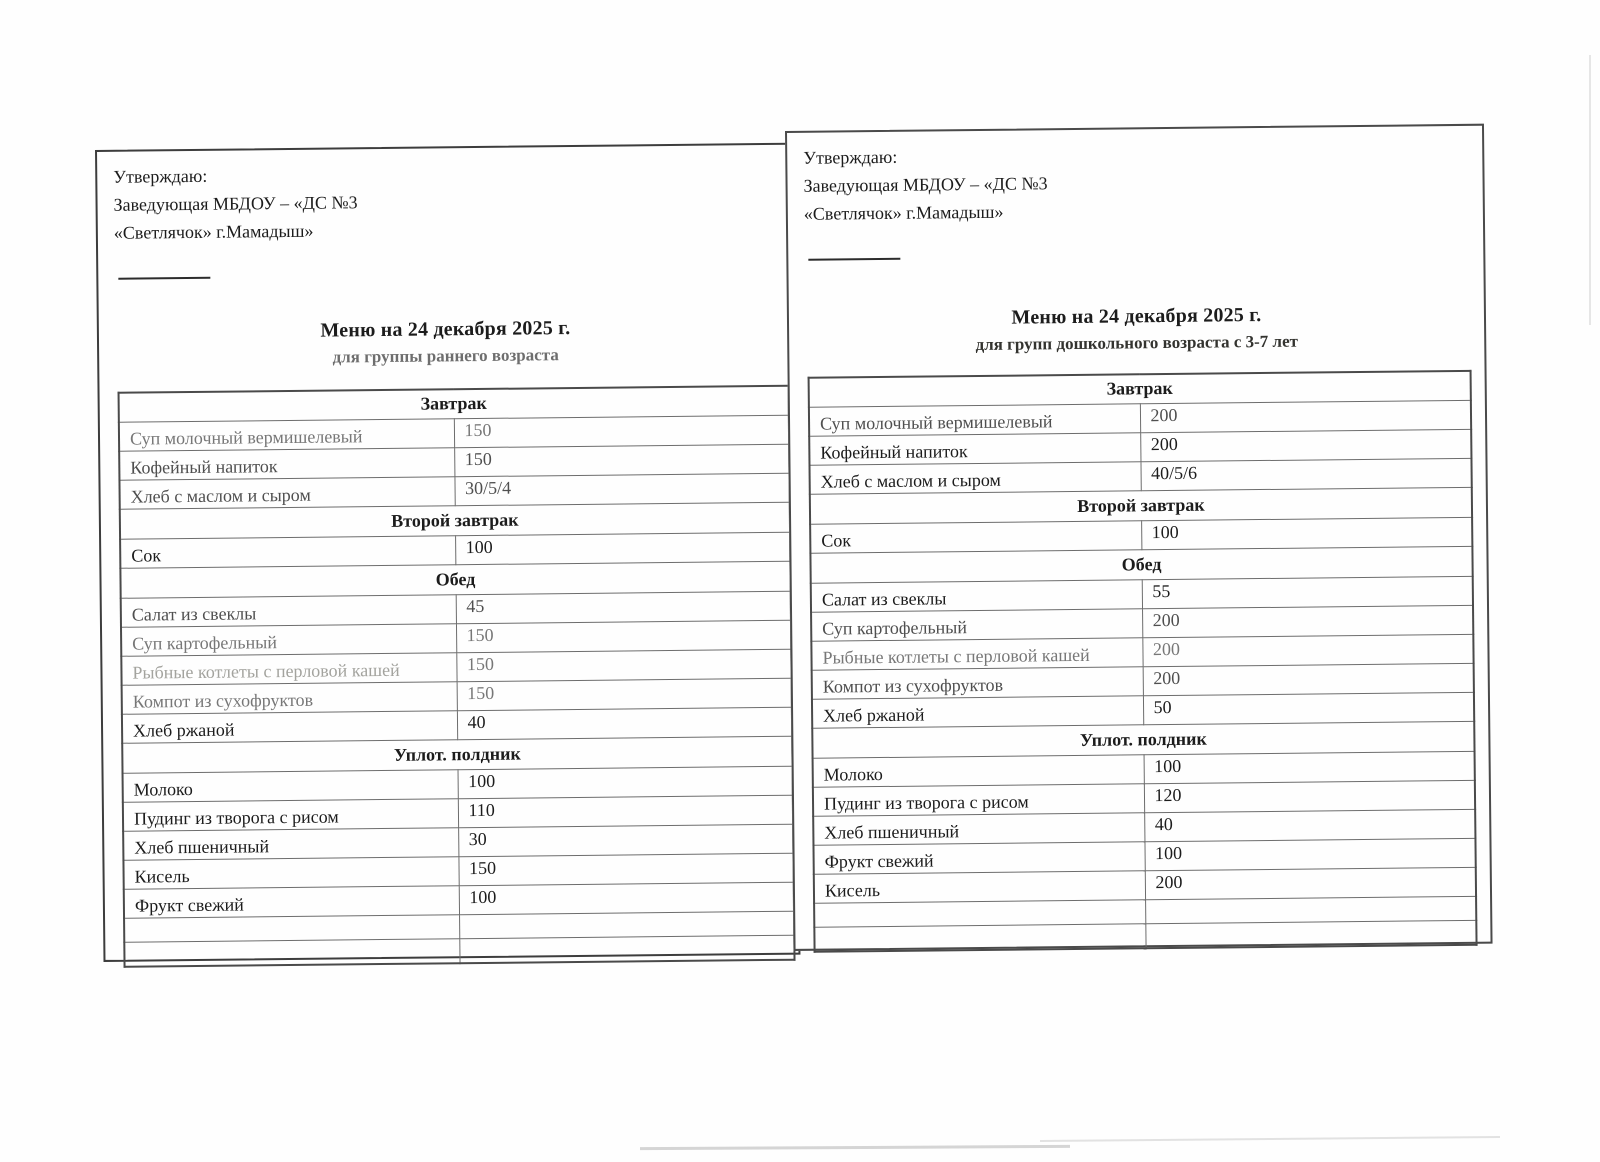 The height and width of the screenshot is (1162, 1600). What do you see at coordinates (622, 489) in the screenshot?
I see `amount-cell: 30/5/4` at bounding box center [622, 489].